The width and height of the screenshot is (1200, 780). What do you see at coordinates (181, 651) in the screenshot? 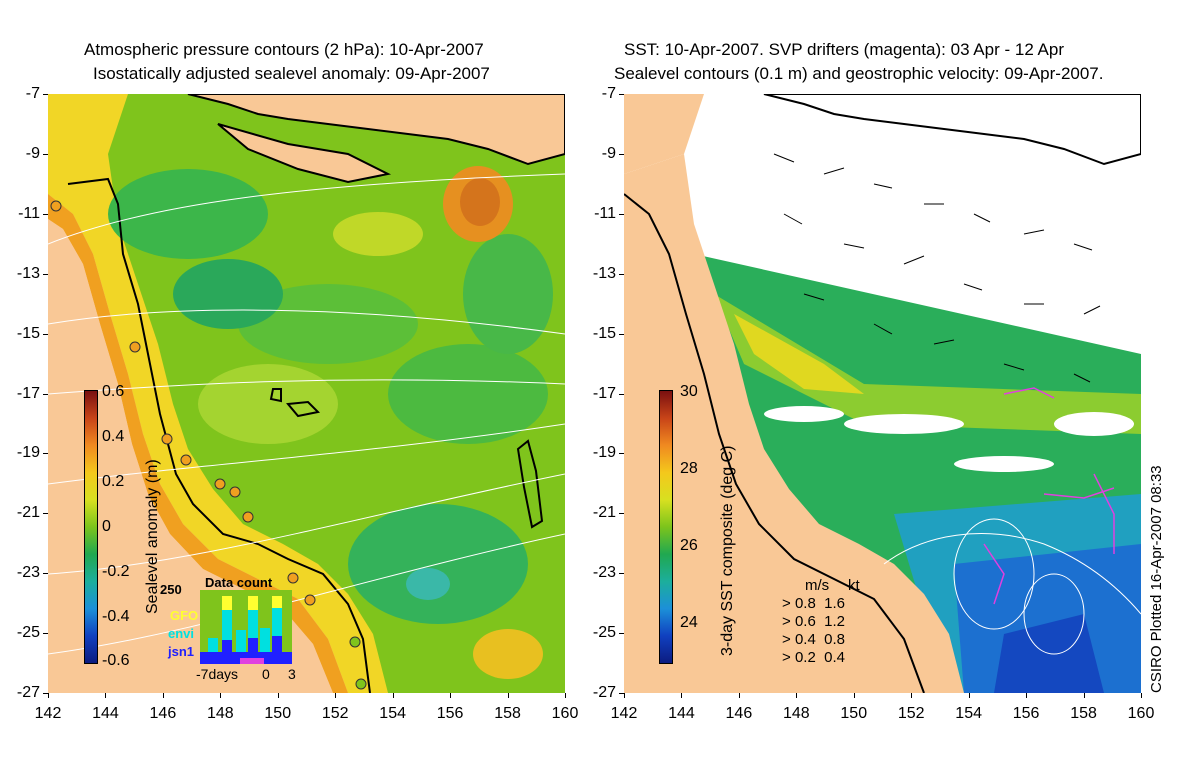
I see `data-count-series-jsn1: jsn1` at bounding box center [181, 651].